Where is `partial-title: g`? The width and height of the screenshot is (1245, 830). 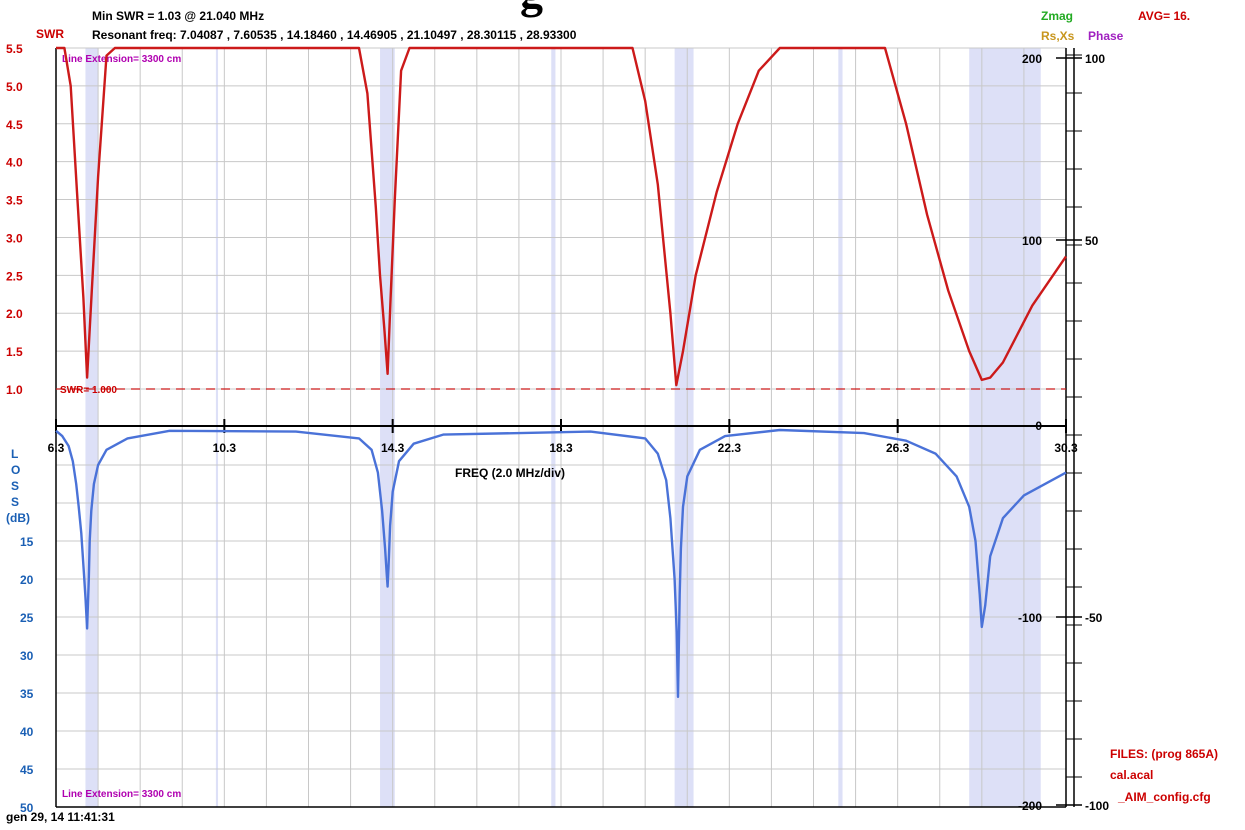 partial-title: g is located at coordinates (531, 9).